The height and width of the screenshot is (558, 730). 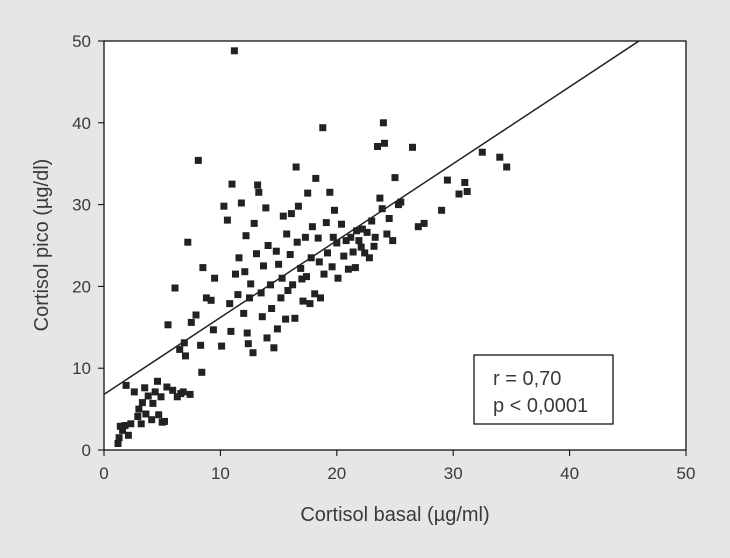 What do you see at coordinates (81, 286) in the screenshot?
I see `y-tick-label: 20` at bounding box center [81, 286].